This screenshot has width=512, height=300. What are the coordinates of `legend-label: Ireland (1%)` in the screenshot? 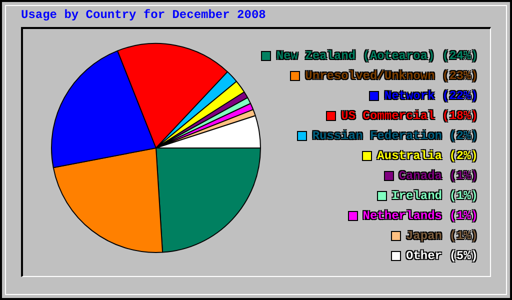 It's located at (435, 196).